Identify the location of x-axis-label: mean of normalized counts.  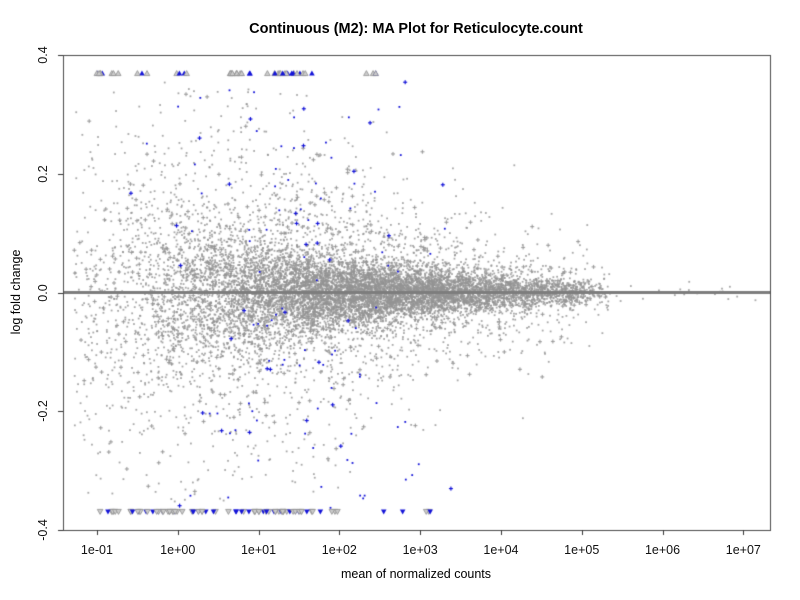
(416, 574).